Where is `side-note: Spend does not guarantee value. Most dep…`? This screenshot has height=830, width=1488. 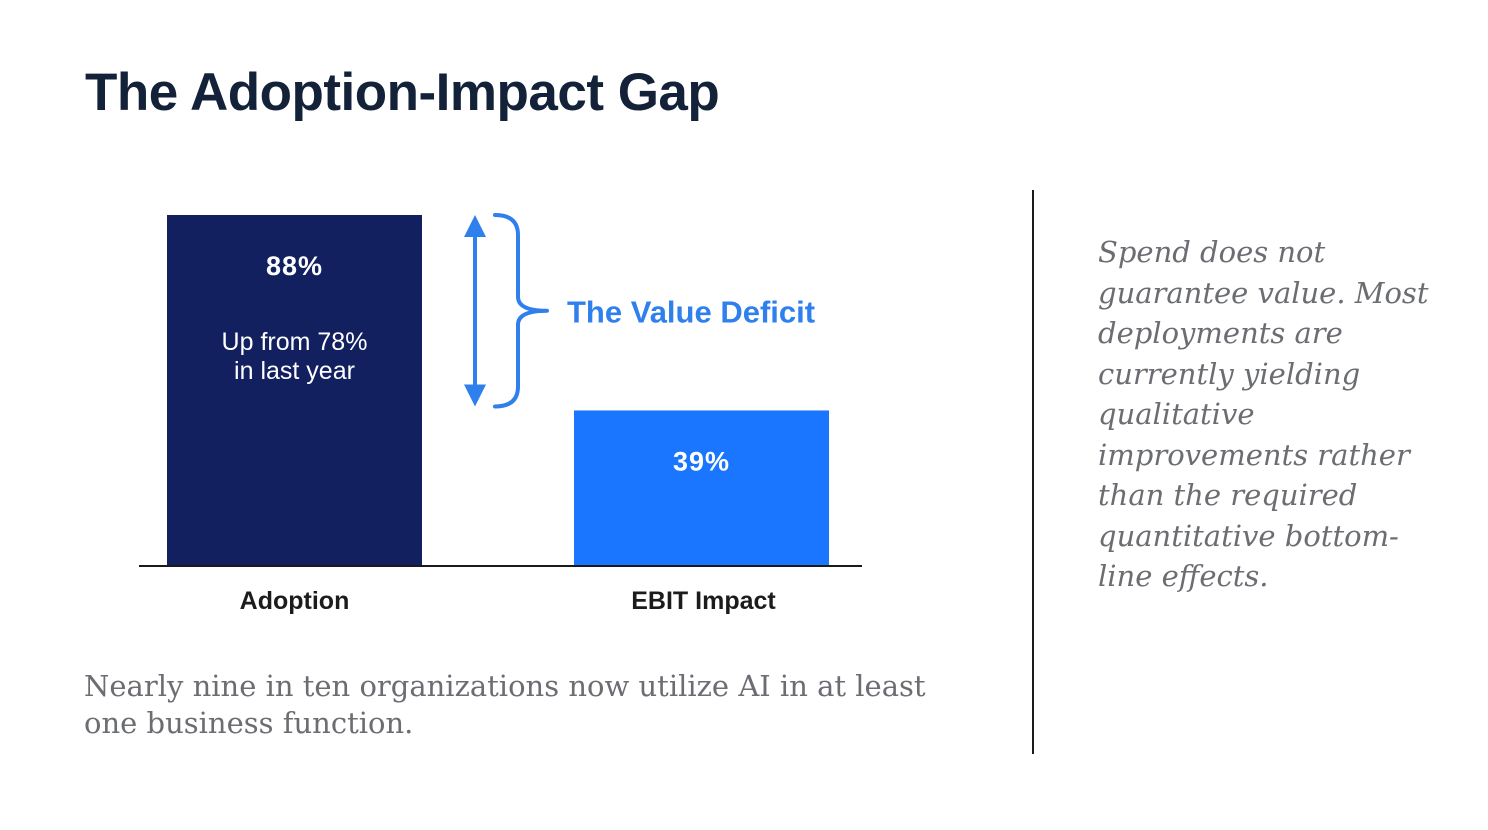 side-note: Spend does not guarantee value. Most dep… is located at coordinates (1263, 414).